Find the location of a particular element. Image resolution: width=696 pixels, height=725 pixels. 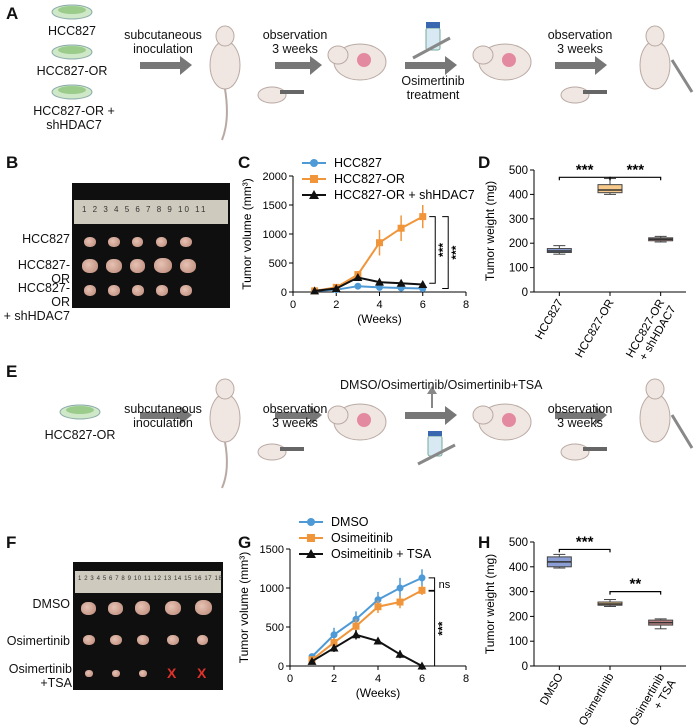

x-tick-label: 2 is located at coordinates (336, 305).